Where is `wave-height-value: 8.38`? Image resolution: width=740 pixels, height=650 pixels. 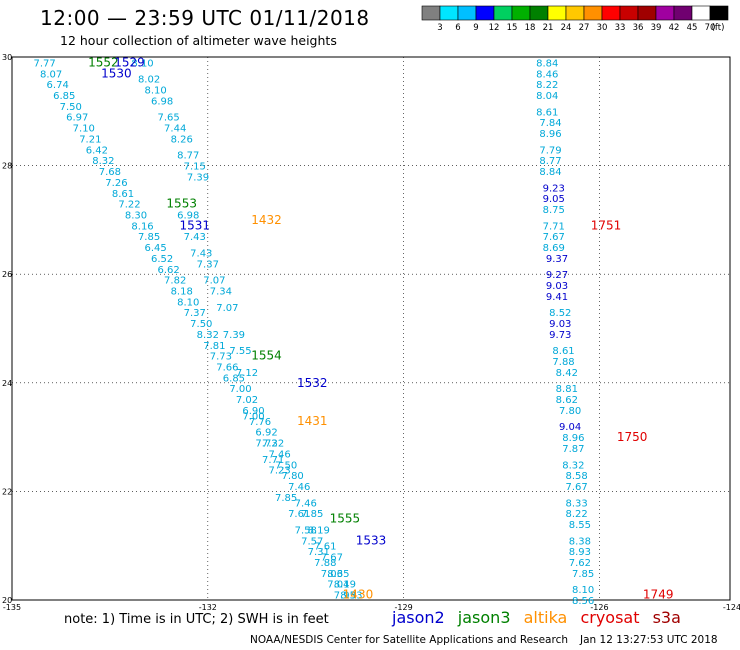
wave-height-value: 8.38 is located at coordinates (580, 541).